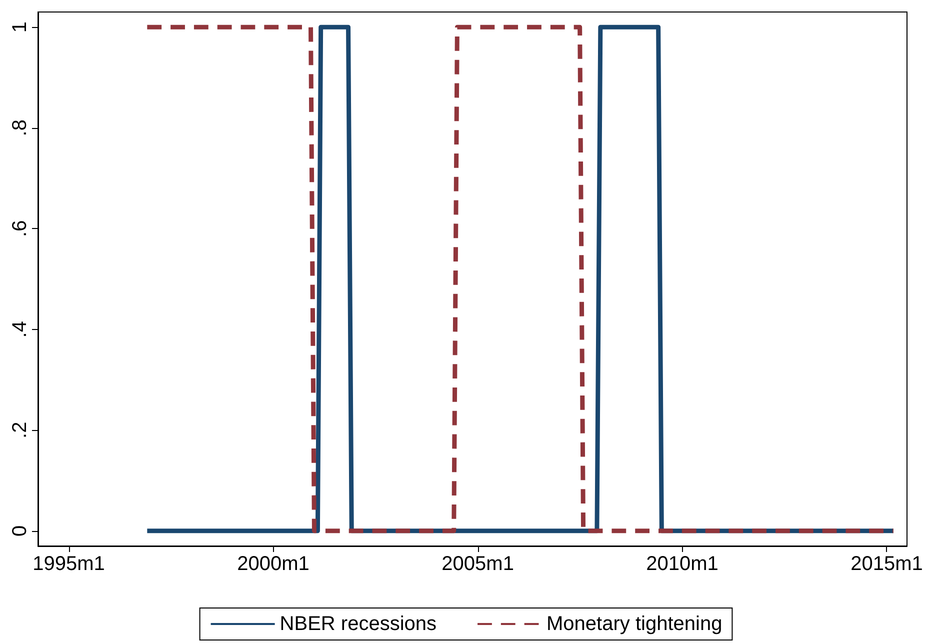  I want to click on y-tick-label: 1, so click(20, 27).